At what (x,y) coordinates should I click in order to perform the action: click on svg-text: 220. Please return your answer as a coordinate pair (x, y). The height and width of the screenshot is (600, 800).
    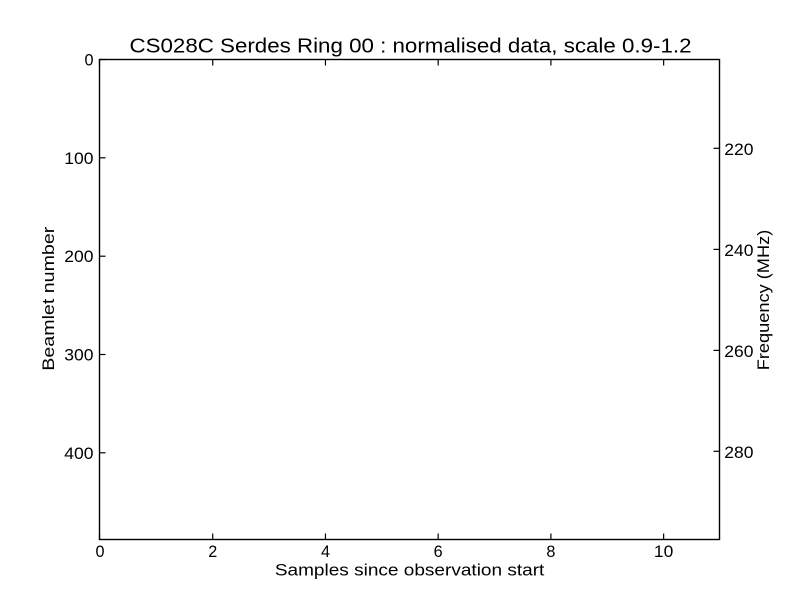
    Looking at the image, I should click on (738, 150).